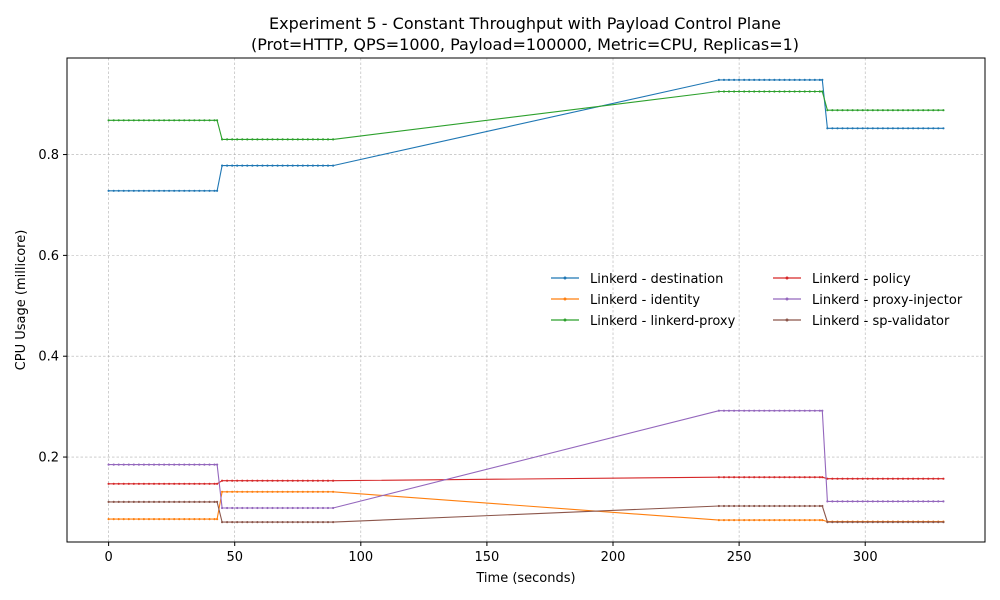 The image size is (1000, 600). I want to click on legend-label: Linkerd - proxy-injector, so click(887, 300).